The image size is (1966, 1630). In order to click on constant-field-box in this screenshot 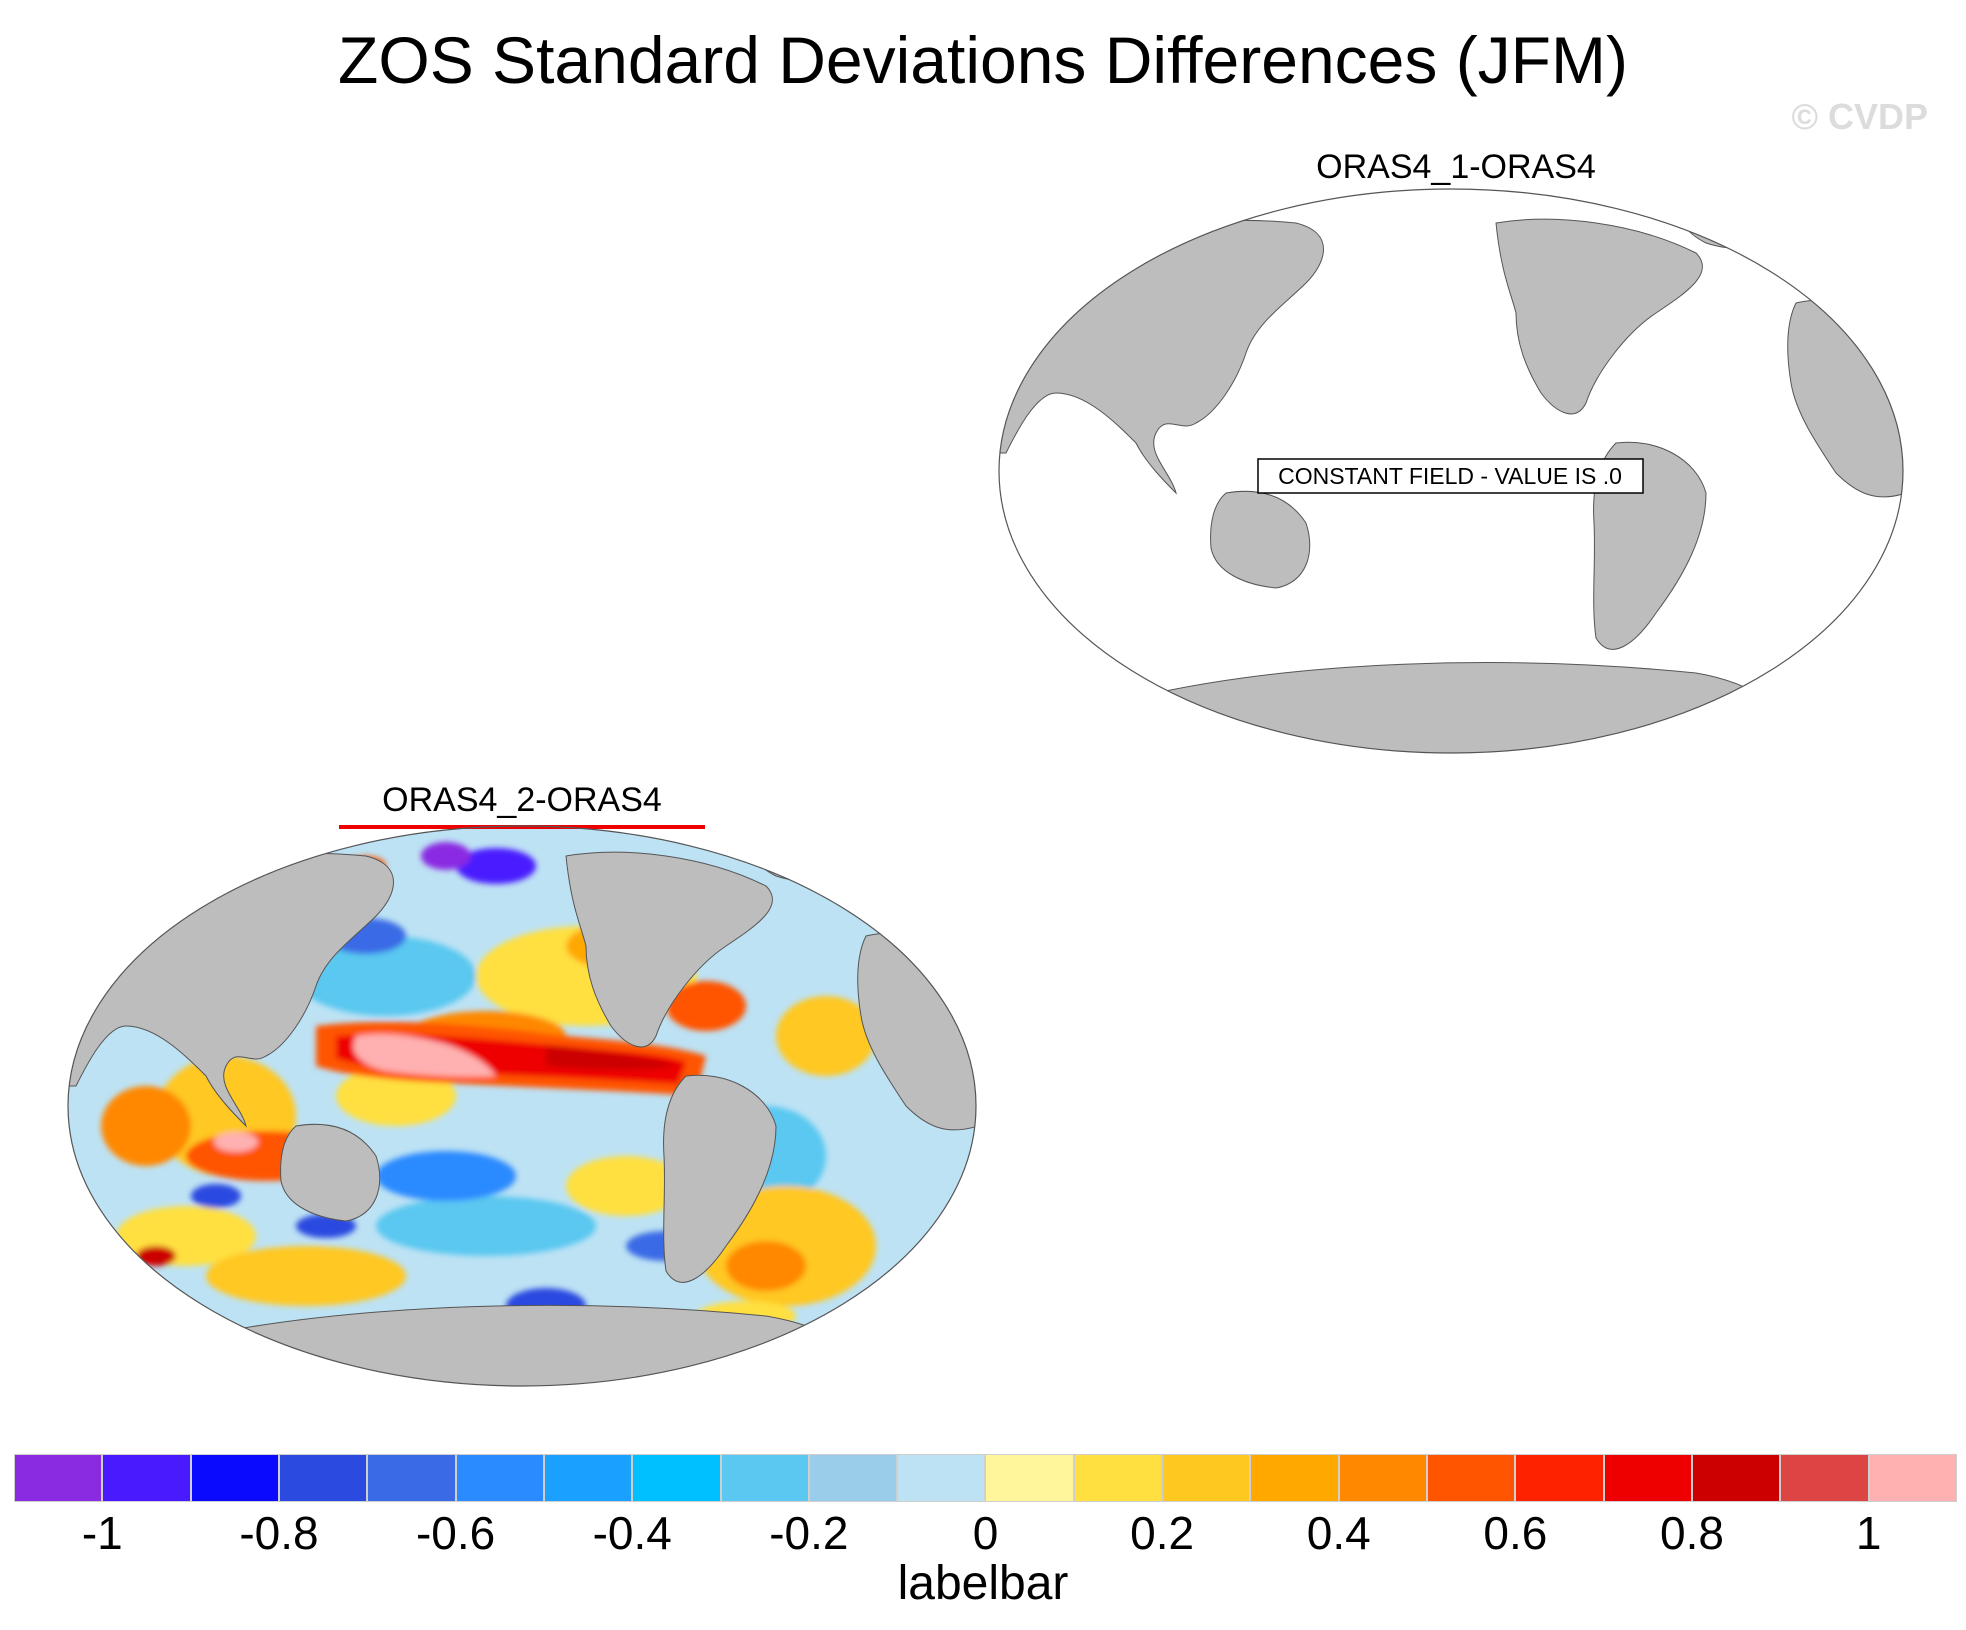, I will do `click(1450, 476)`.